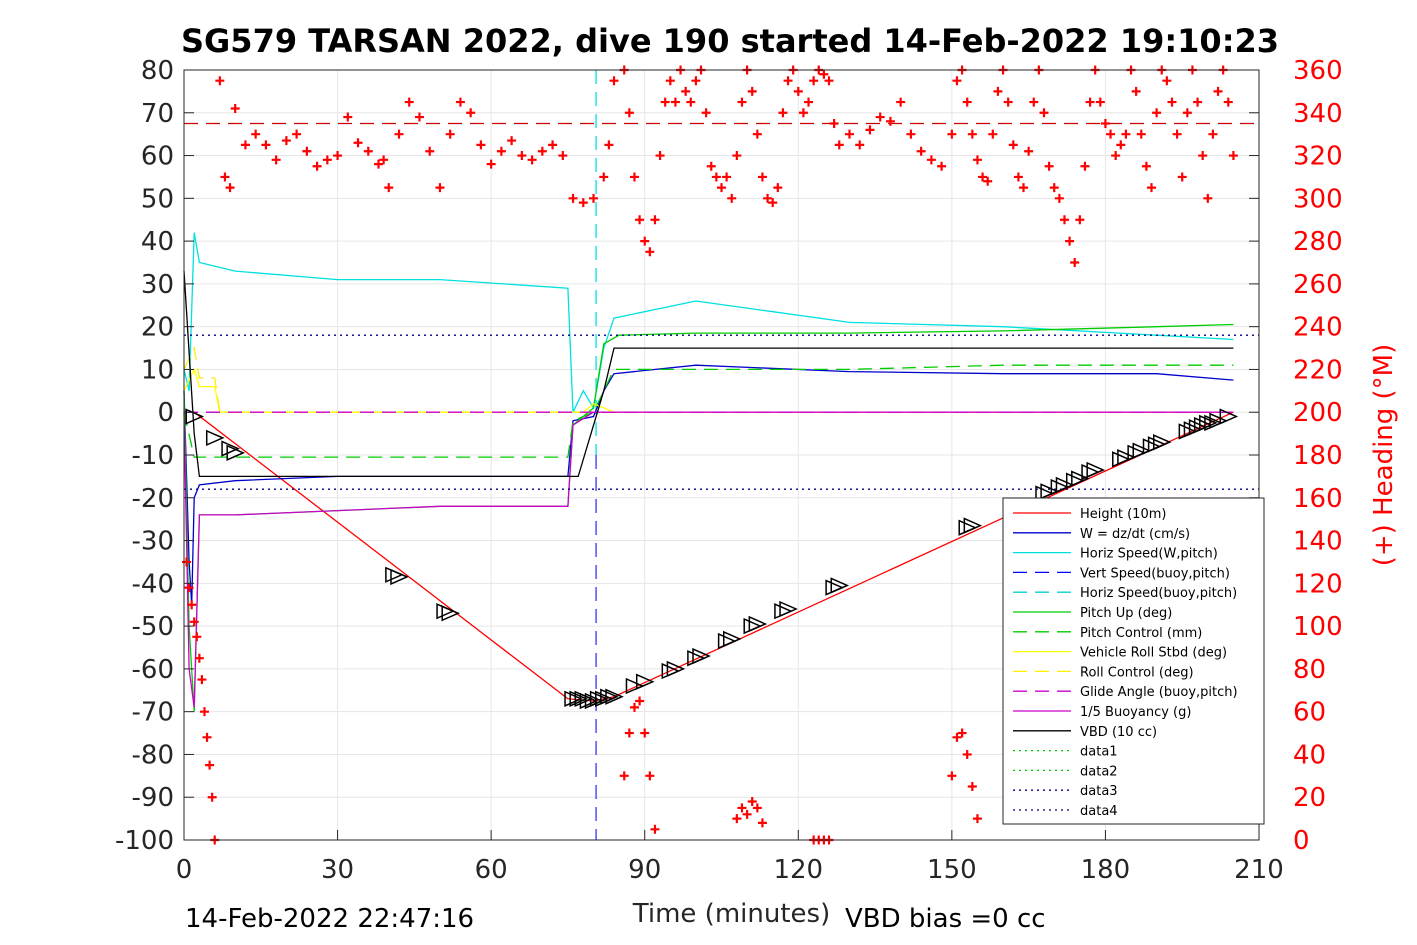  What do you see at coordinates (1309, 798) in the screenshot?
I see `y2-tick-label: 20` at bounding box center [1309, 798].